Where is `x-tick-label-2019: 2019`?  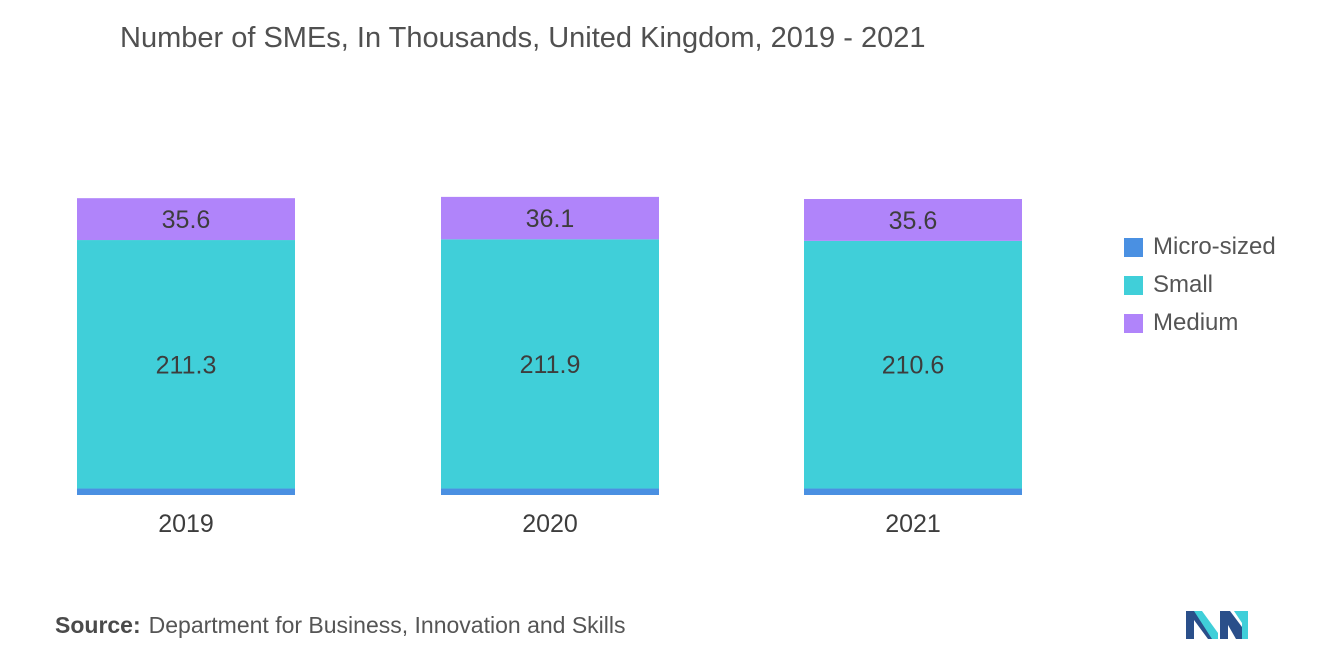
x-tick-label-2019: 2019 is located at coordinates (186, 524).